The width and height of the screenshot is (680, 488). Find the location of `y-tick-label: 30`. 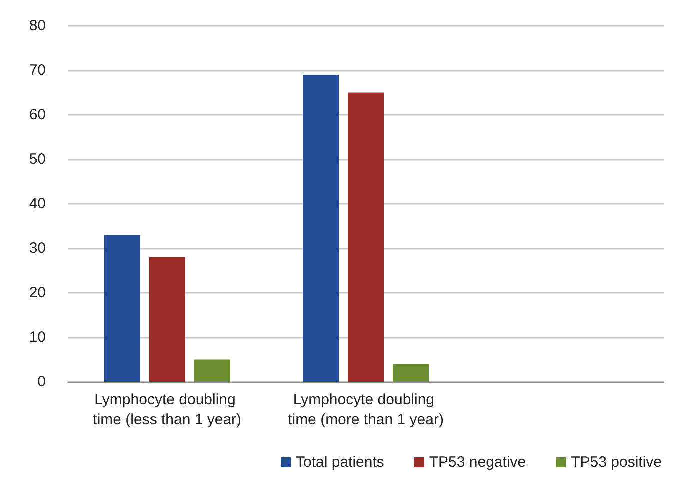

y-tick-label: 30 is located at coordinates (37, 248).